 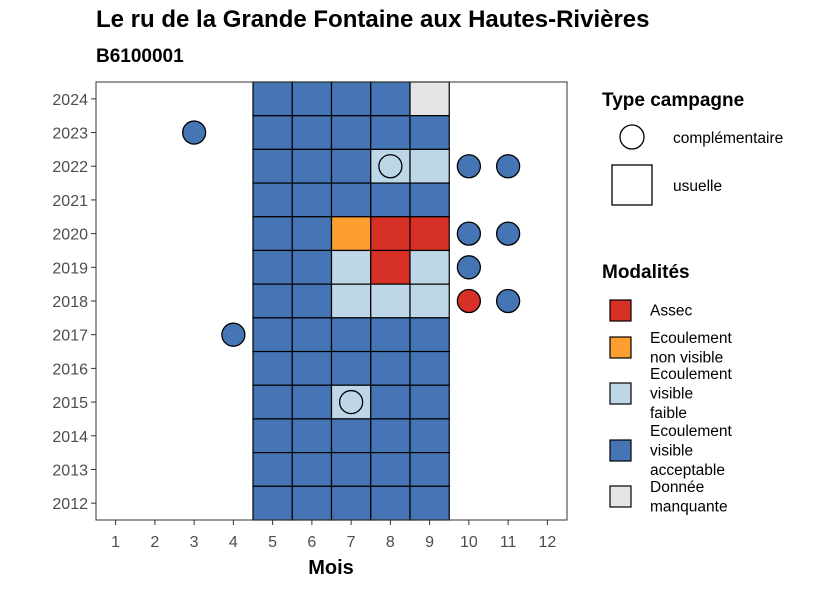 I want to click on legend-modalites-title: Modalités, so click(x=646, y=272).